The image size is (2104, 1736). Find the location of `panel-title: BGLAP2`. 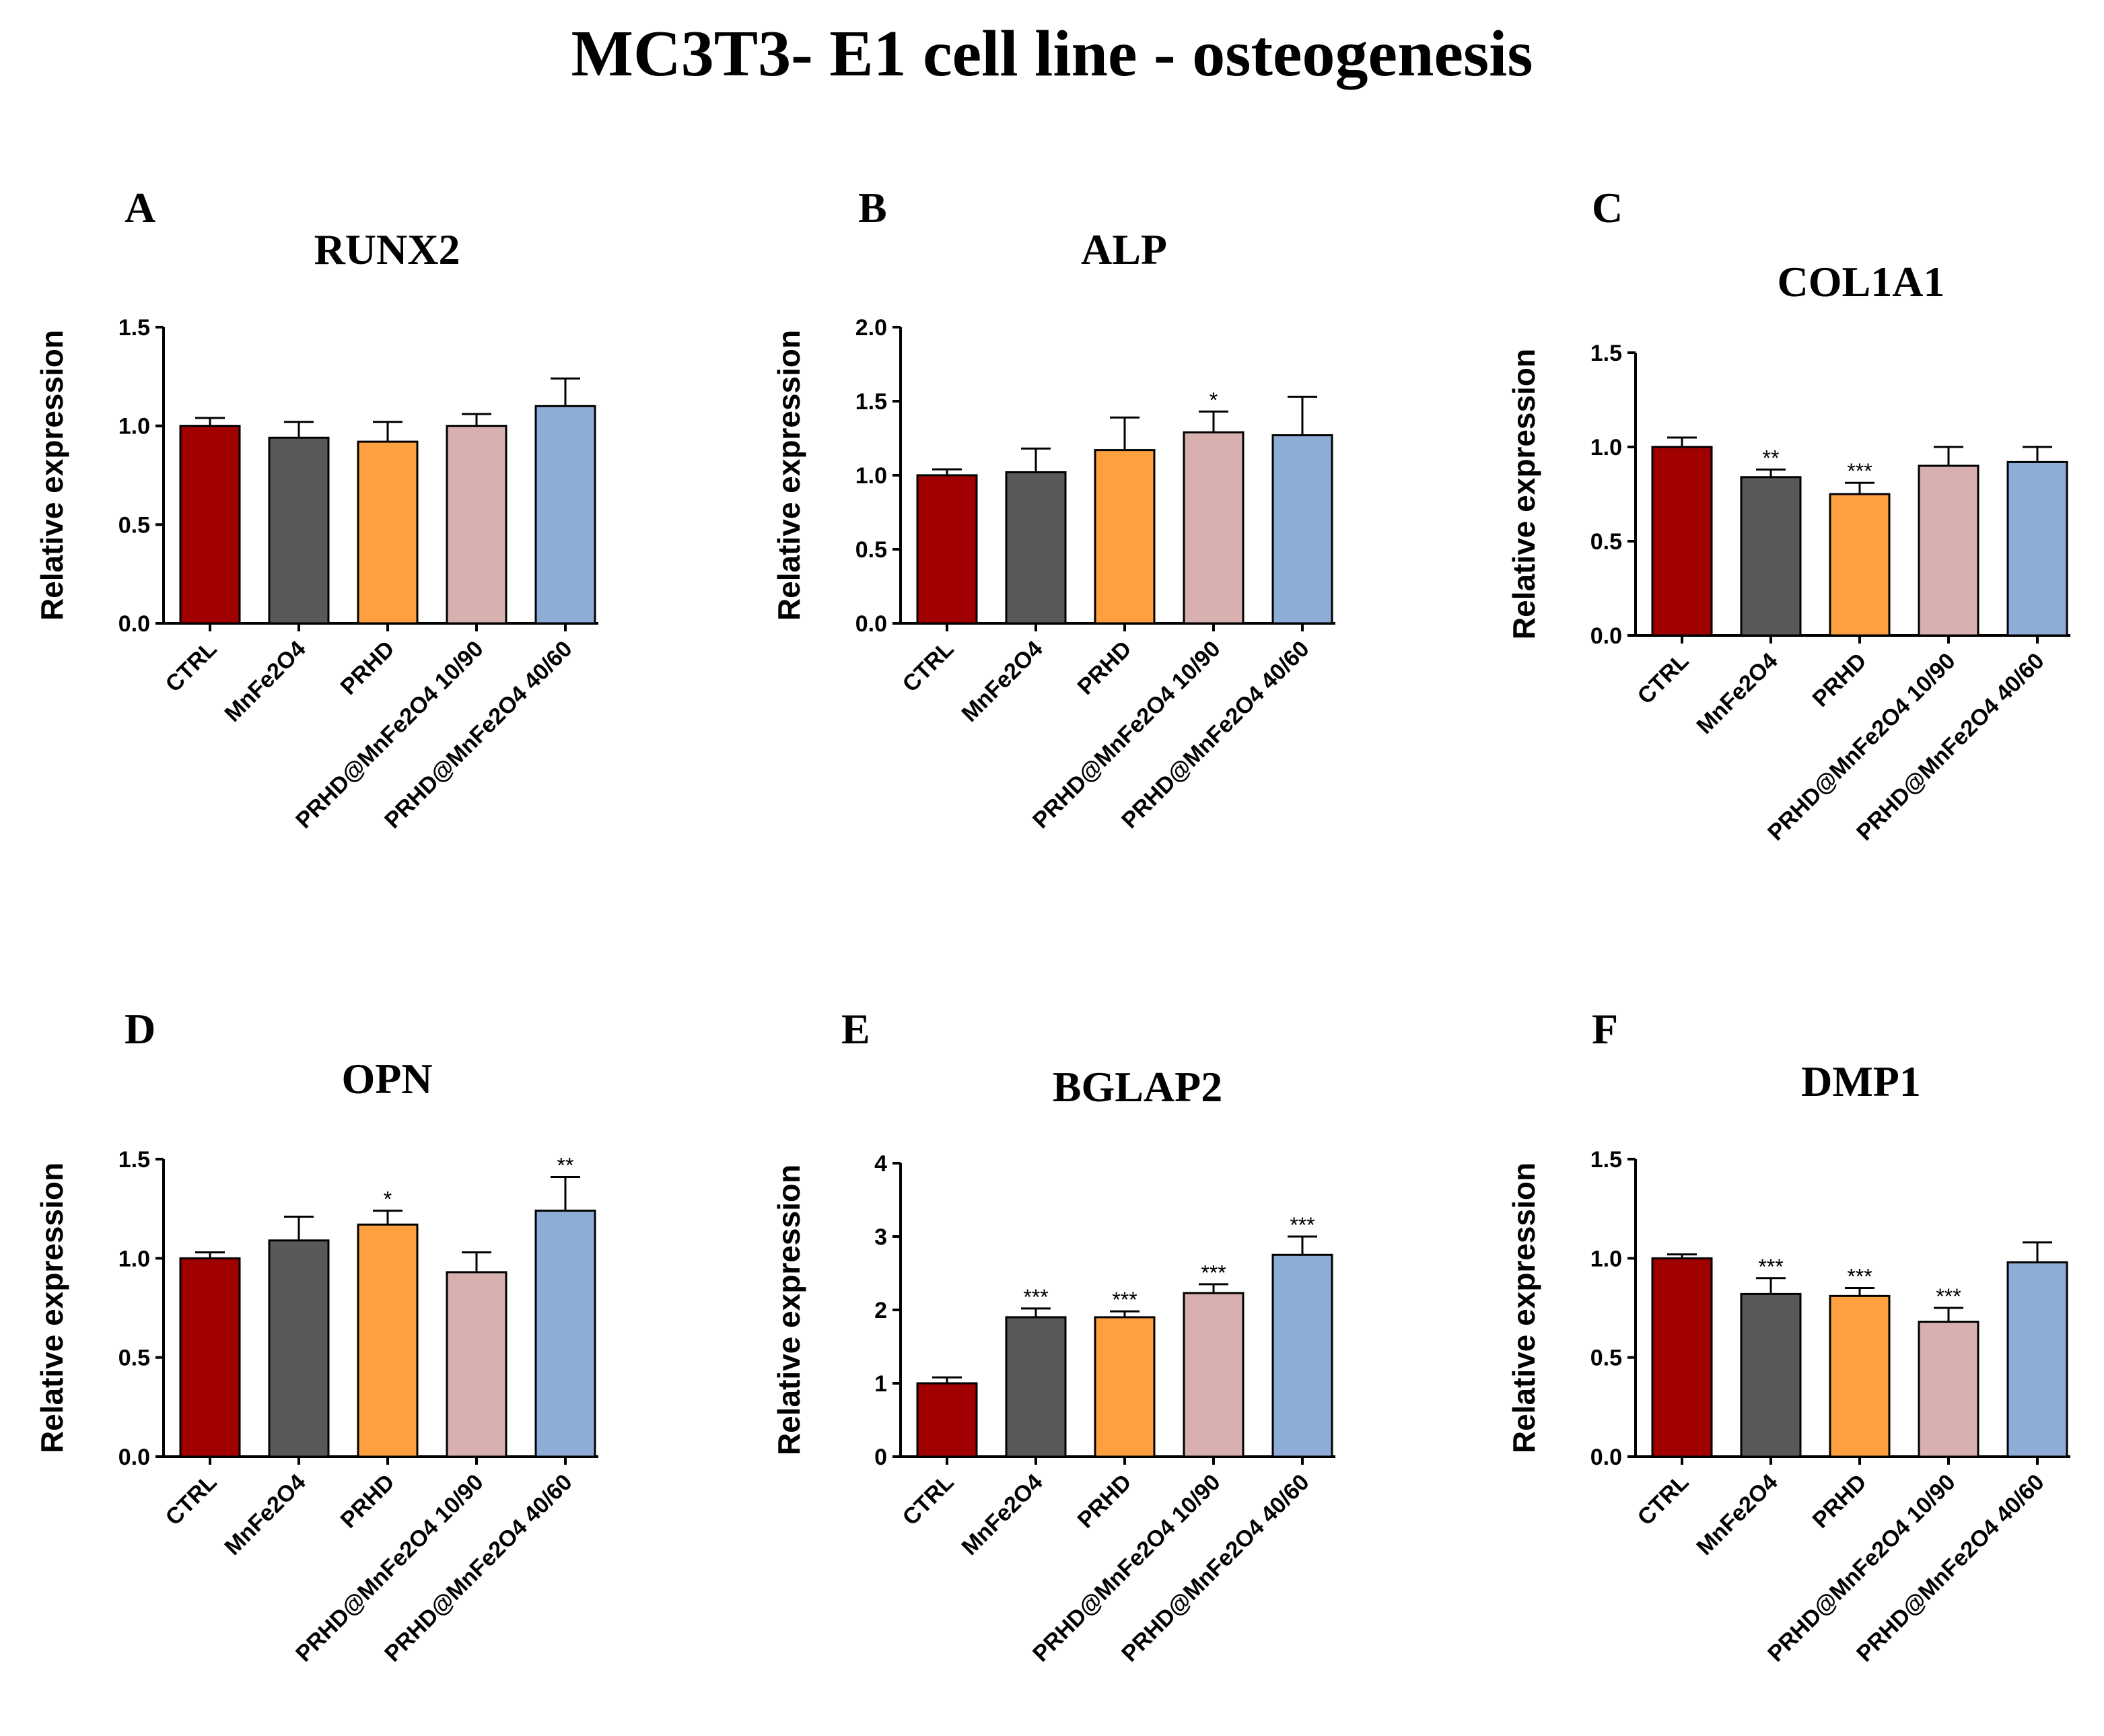

panel-title: BGLAP2 is located at coordinates (1137, 1087).